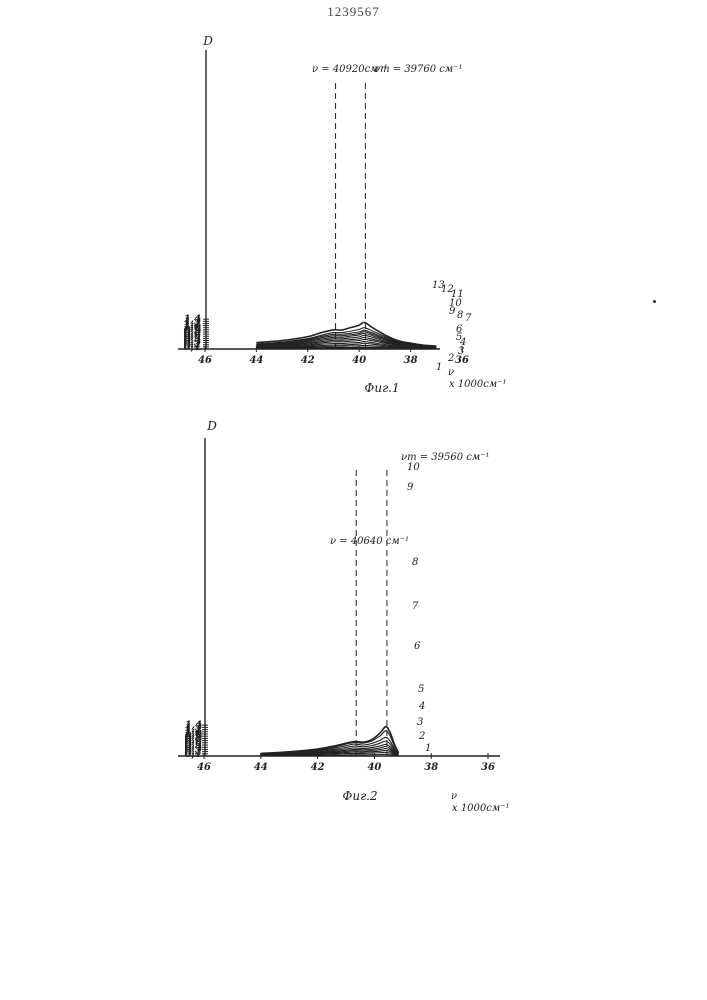 The image size is (707, 1000). I want to click on fig1-caption: Фиг.1, so click(381, 388).